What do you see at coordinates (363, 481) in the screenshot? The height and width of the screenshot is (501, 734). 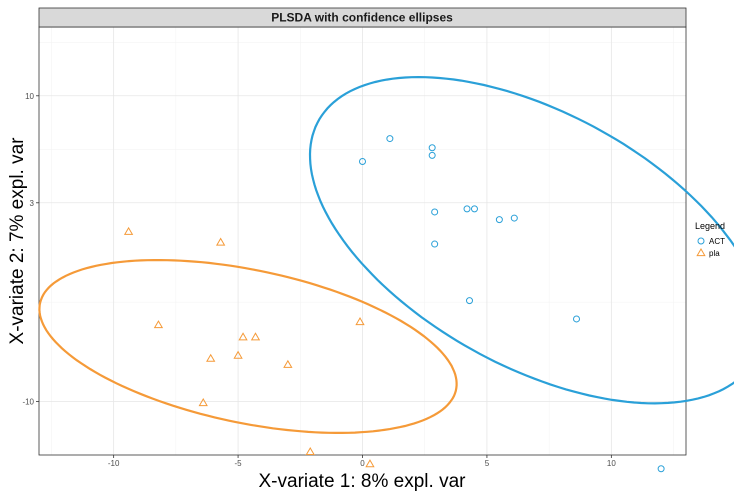 I see `x-axis-title: X-variate 1: 8% expl. var` at bounding box center [363, 481].